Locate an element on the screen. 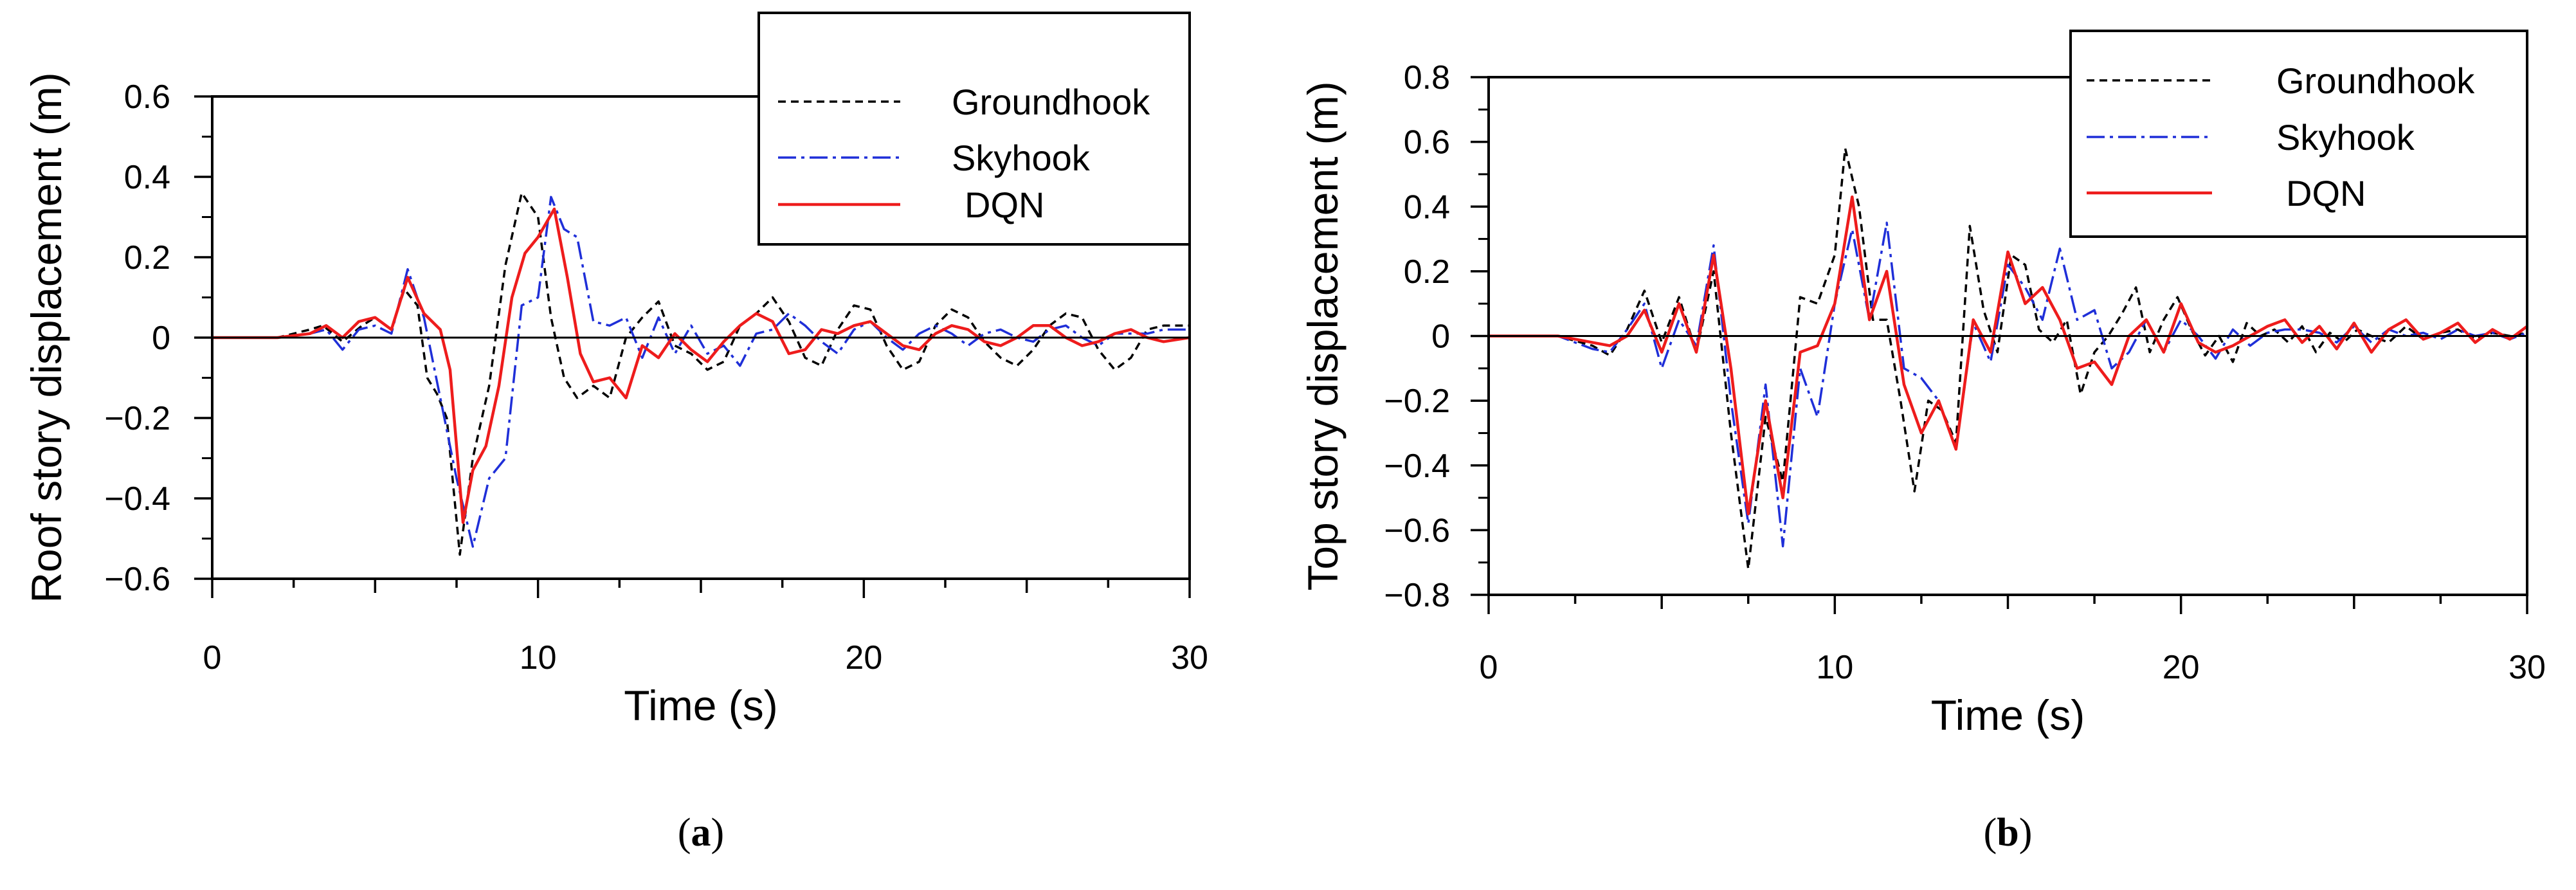  y-tick-label: 0.8 is located at coordinates (1427, 77).